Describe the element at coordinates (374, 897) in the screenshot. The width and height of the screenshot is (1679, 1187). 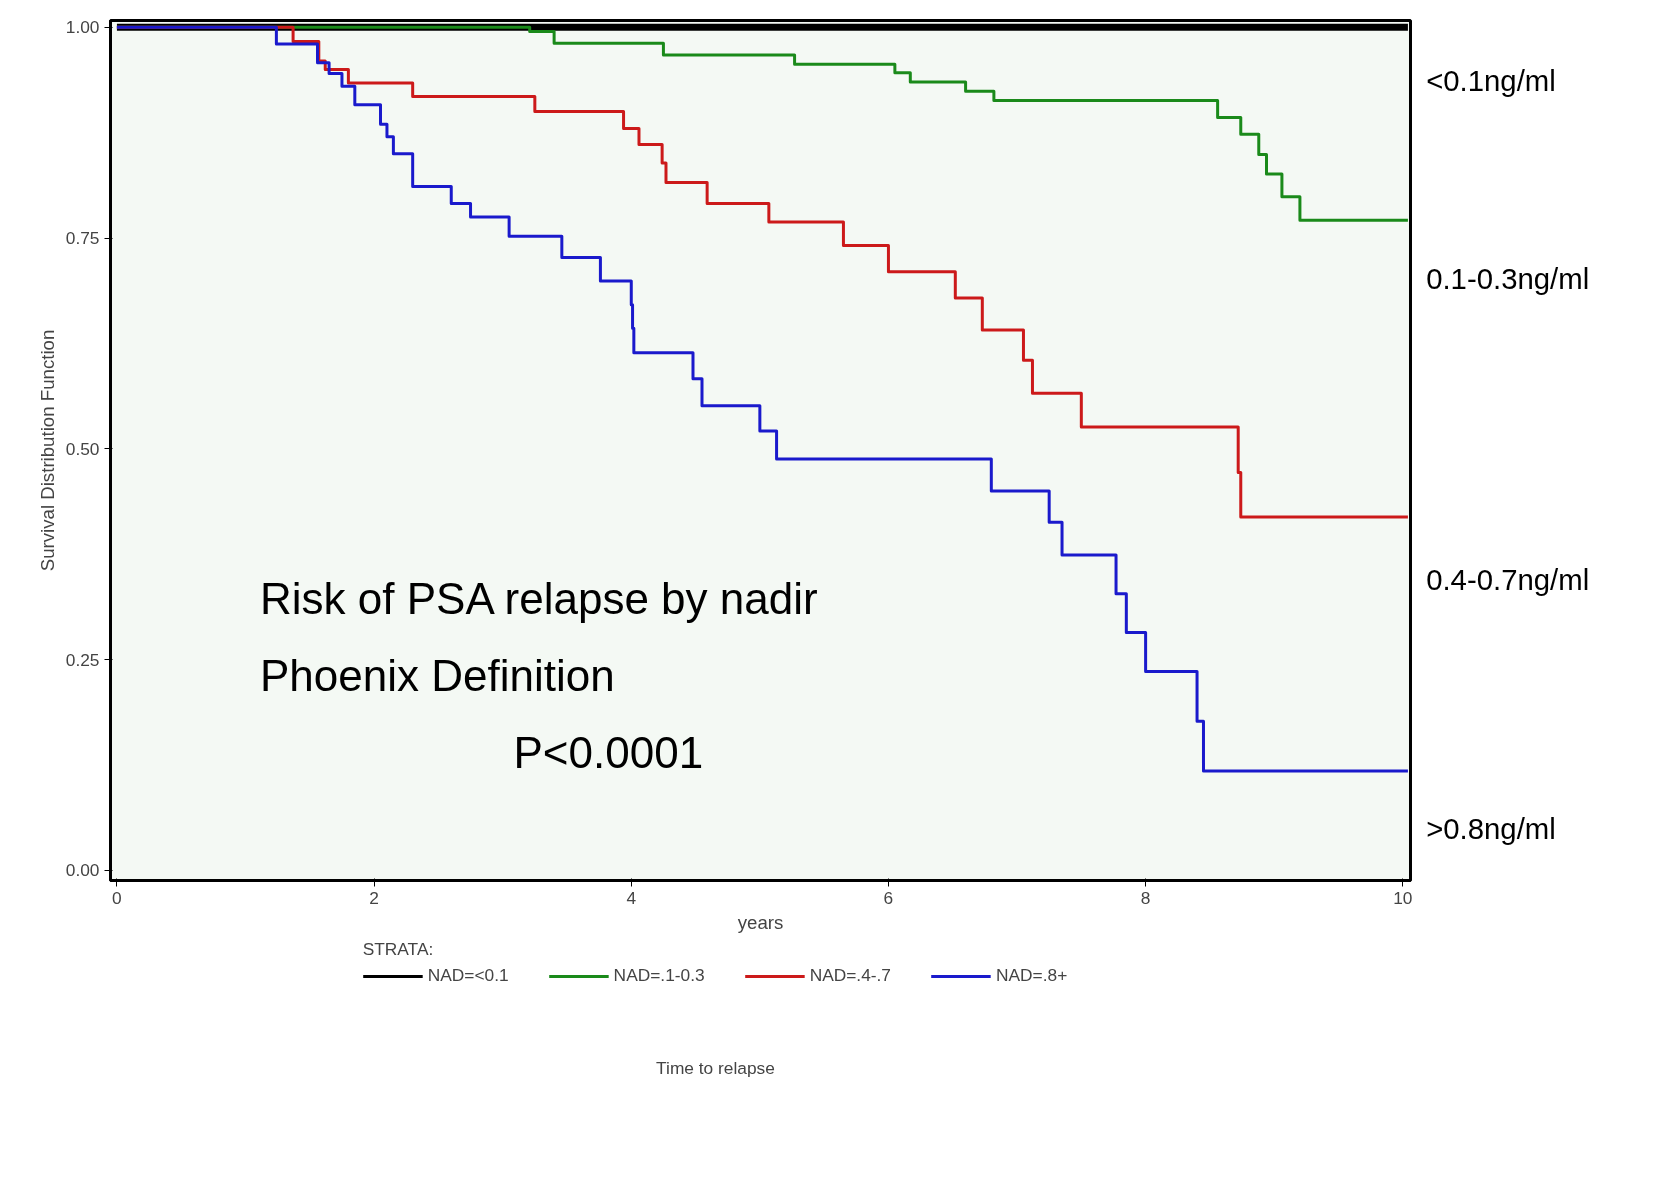
I see `x-tick-label: 2` at that location.